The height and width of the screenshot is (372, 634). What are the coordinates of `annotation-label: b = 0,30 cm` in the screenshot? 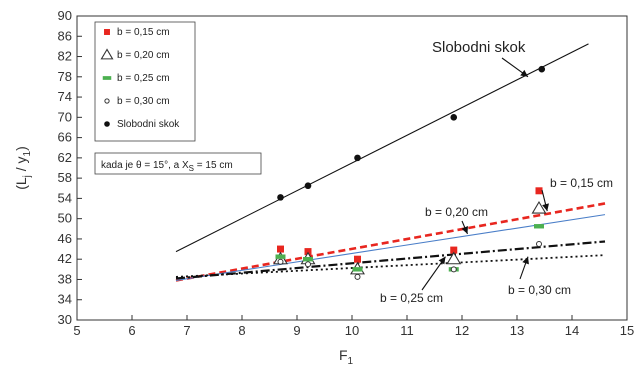 It's located at (539, 290).